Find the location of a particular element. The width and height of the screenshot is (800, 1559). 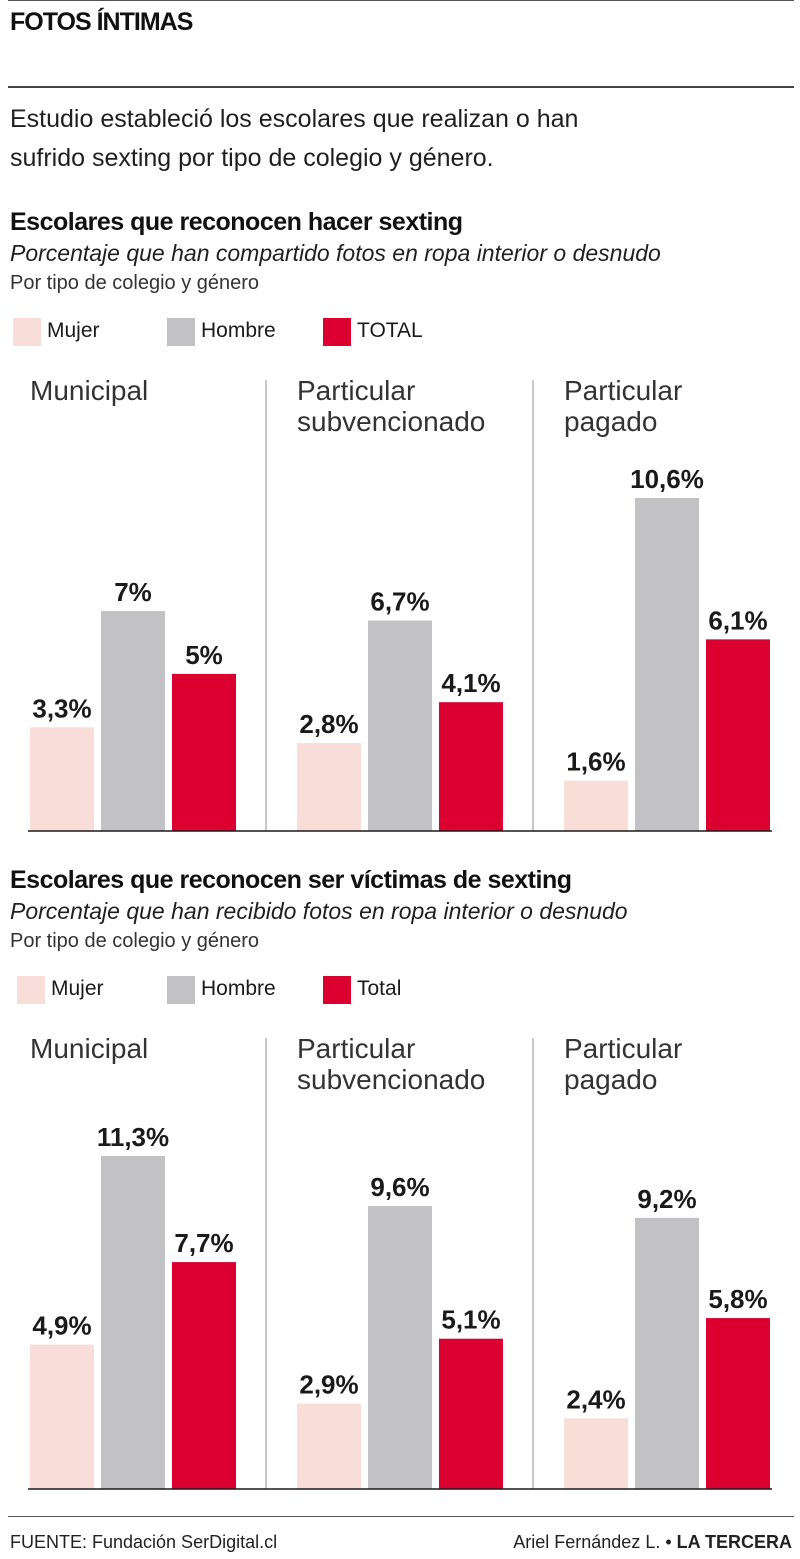

data-label-mujer-1: 2,8% is located at coordinates (328, 724).